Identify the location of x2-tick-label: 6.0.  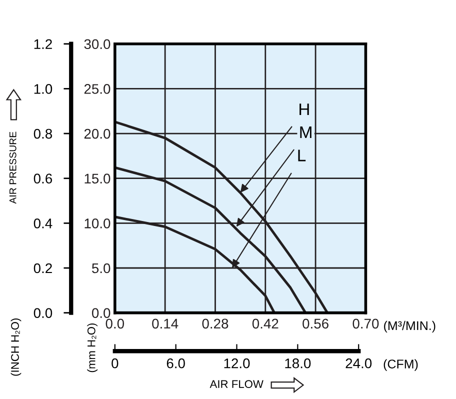
(175, 363).